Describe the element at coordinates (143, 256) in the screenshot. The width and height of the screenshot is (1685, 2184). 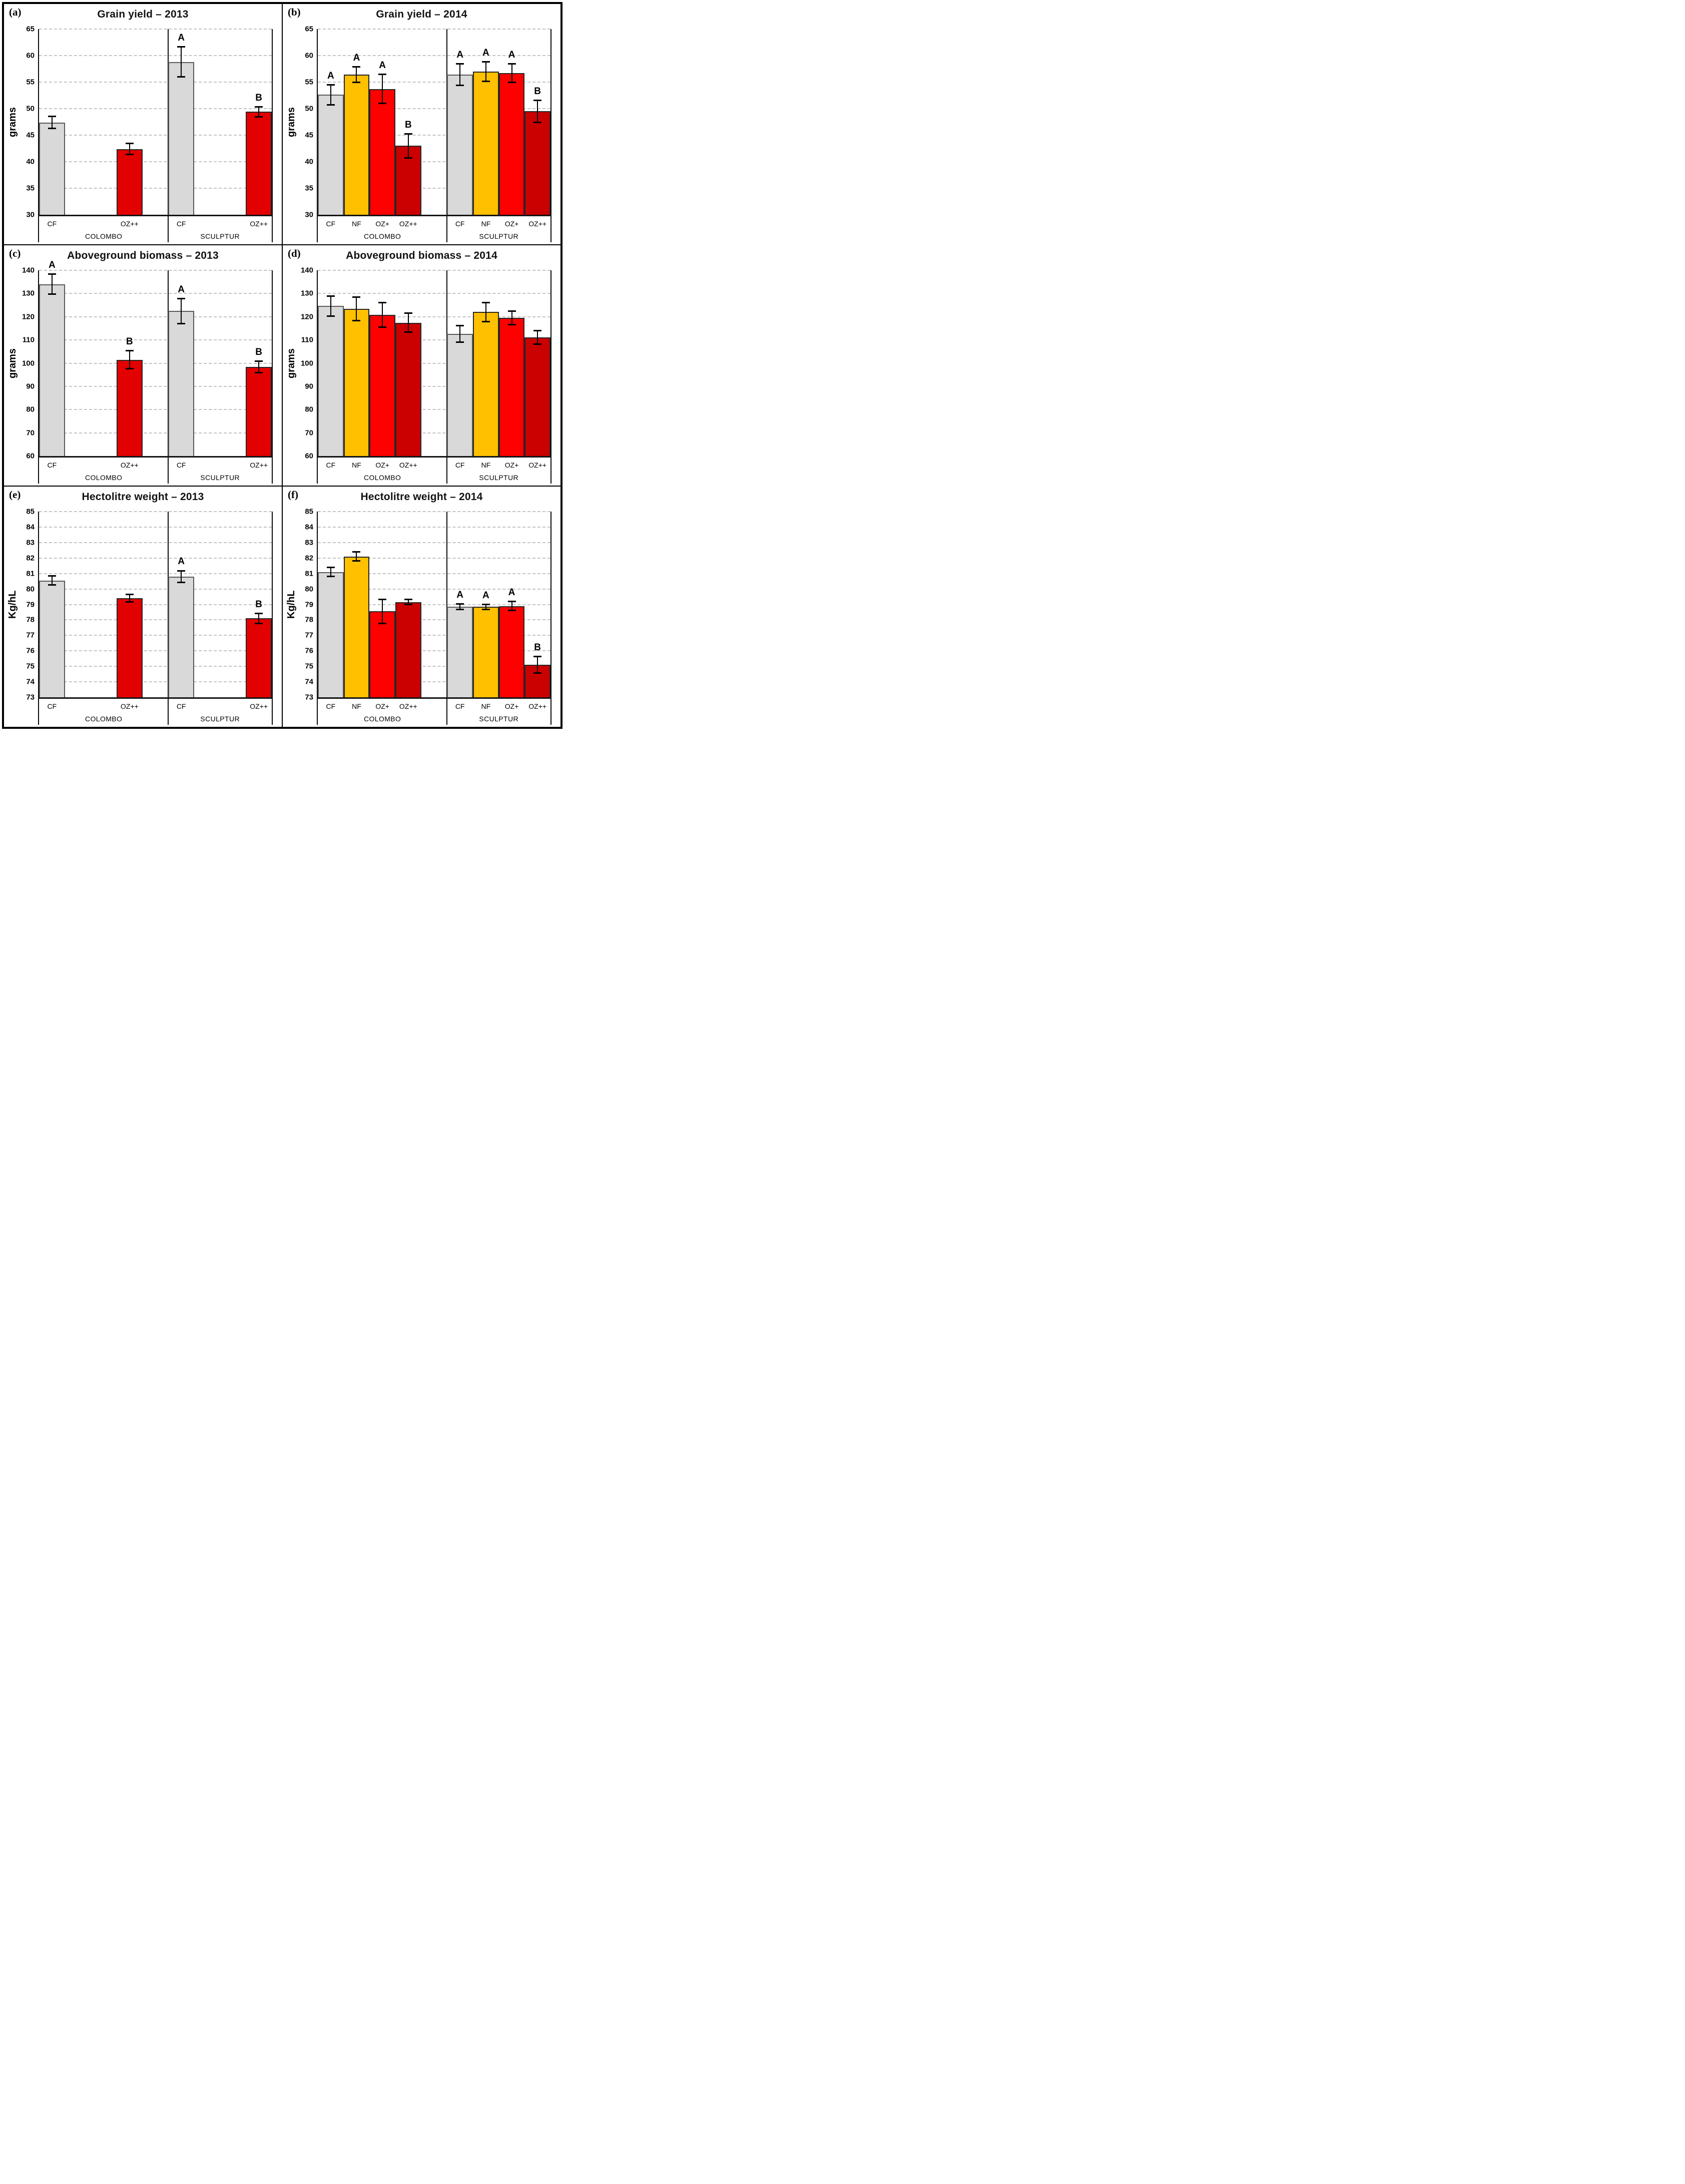
I see `panel-header: (c) Aboveground biomass – 2013` at that location.